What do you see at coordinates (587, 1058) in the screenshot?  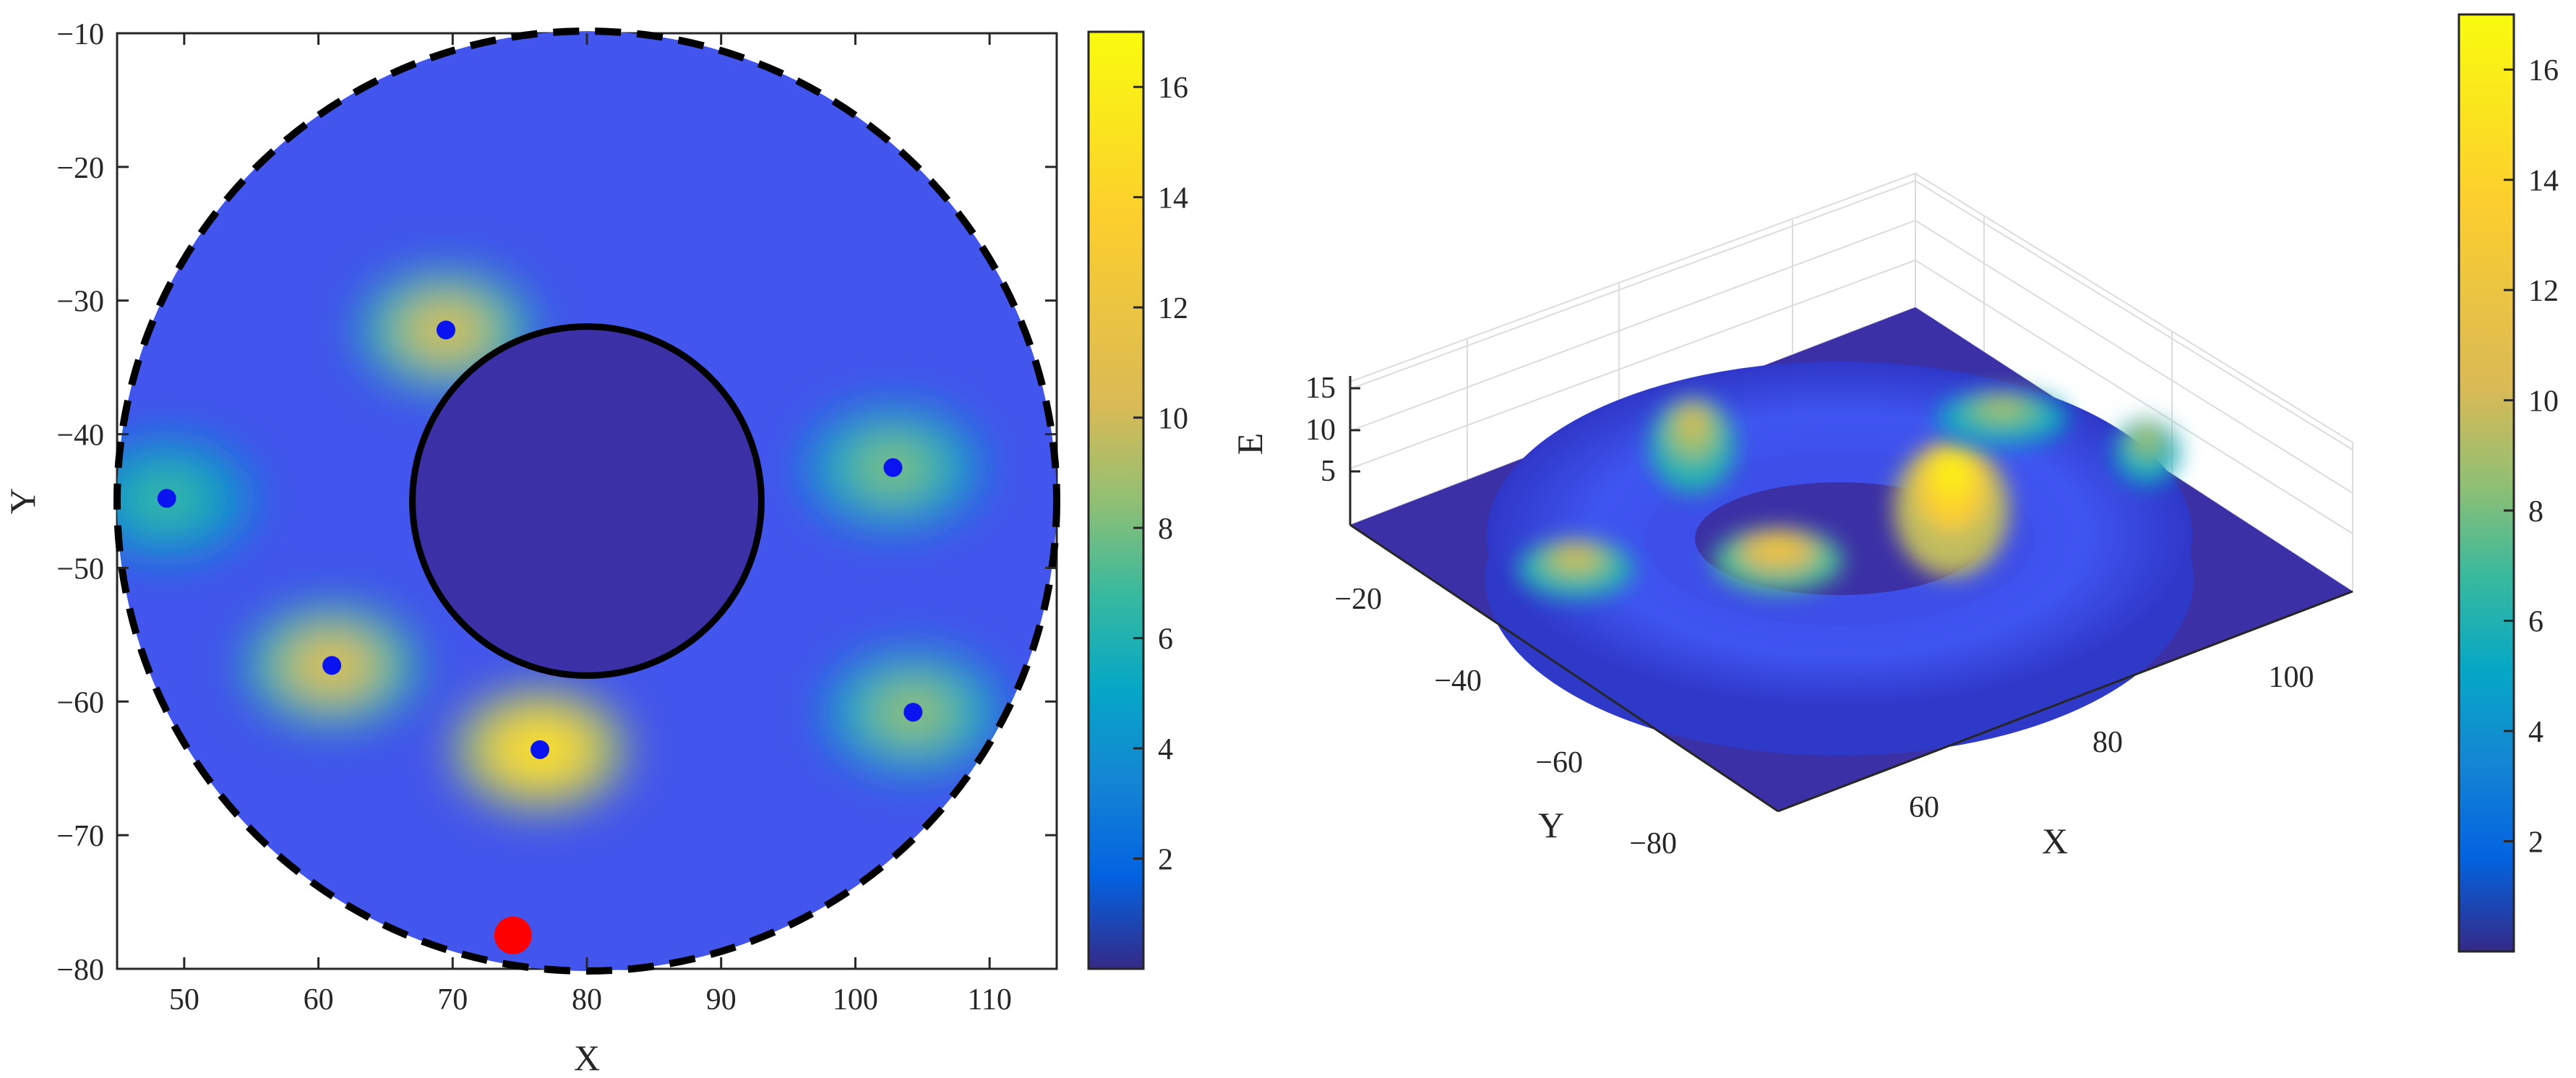 I see `x-axis-label: X` at bounding box center [587, 1058].